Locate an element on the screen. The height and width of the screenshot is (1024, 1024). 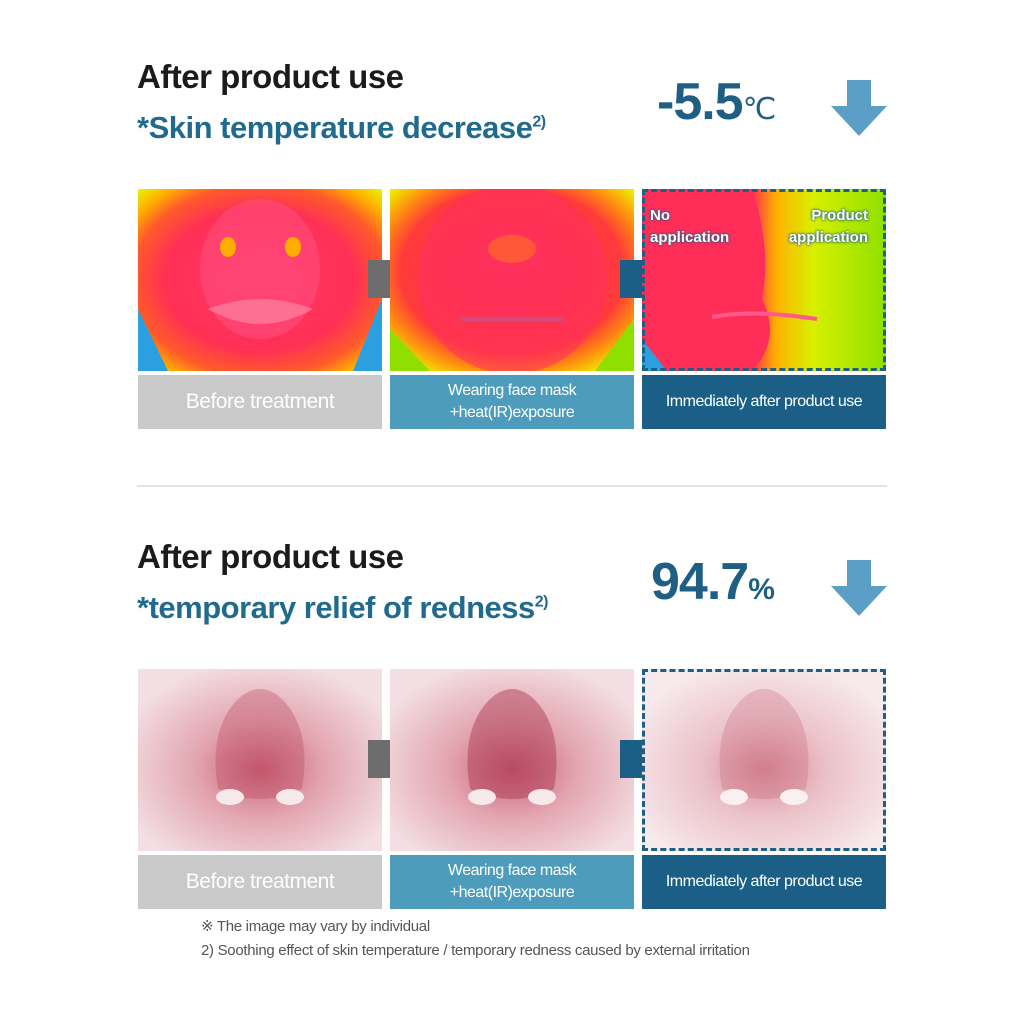
redness-stat: 94.7% is located at coordinates (713, 582).